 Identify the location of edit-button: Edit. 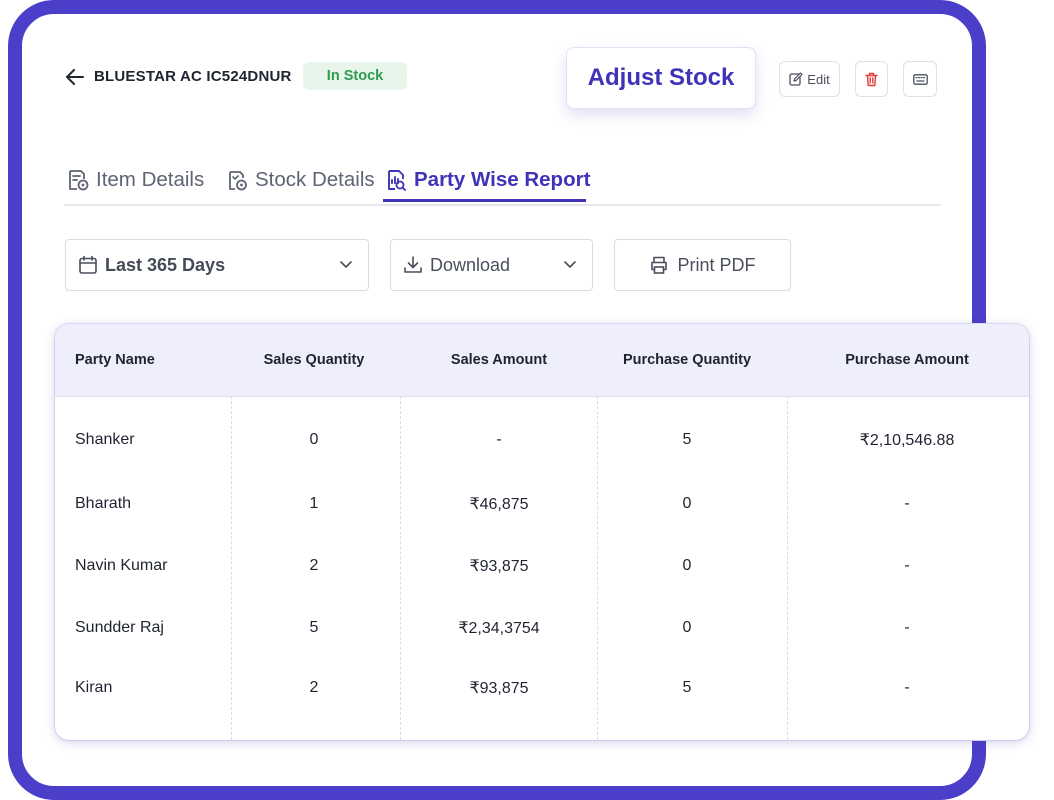
(809, 79).